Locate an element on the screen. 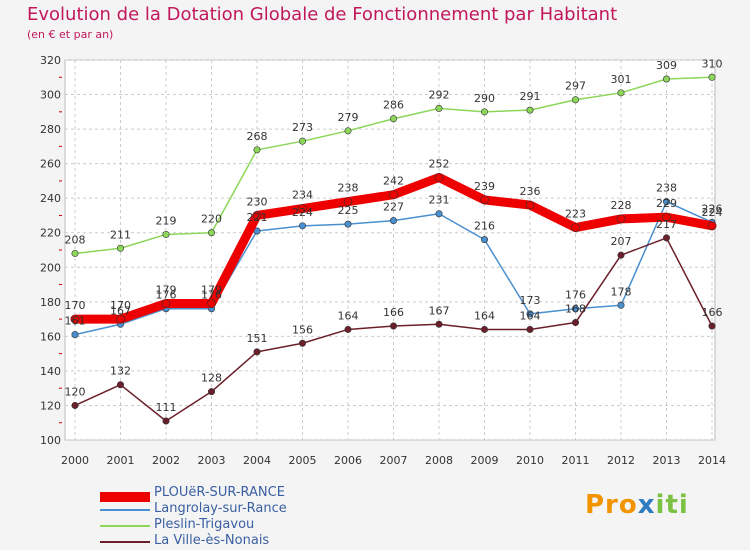  legend-item: PLOUëR-SUR-RANCE is located at coordinates (260, 493).